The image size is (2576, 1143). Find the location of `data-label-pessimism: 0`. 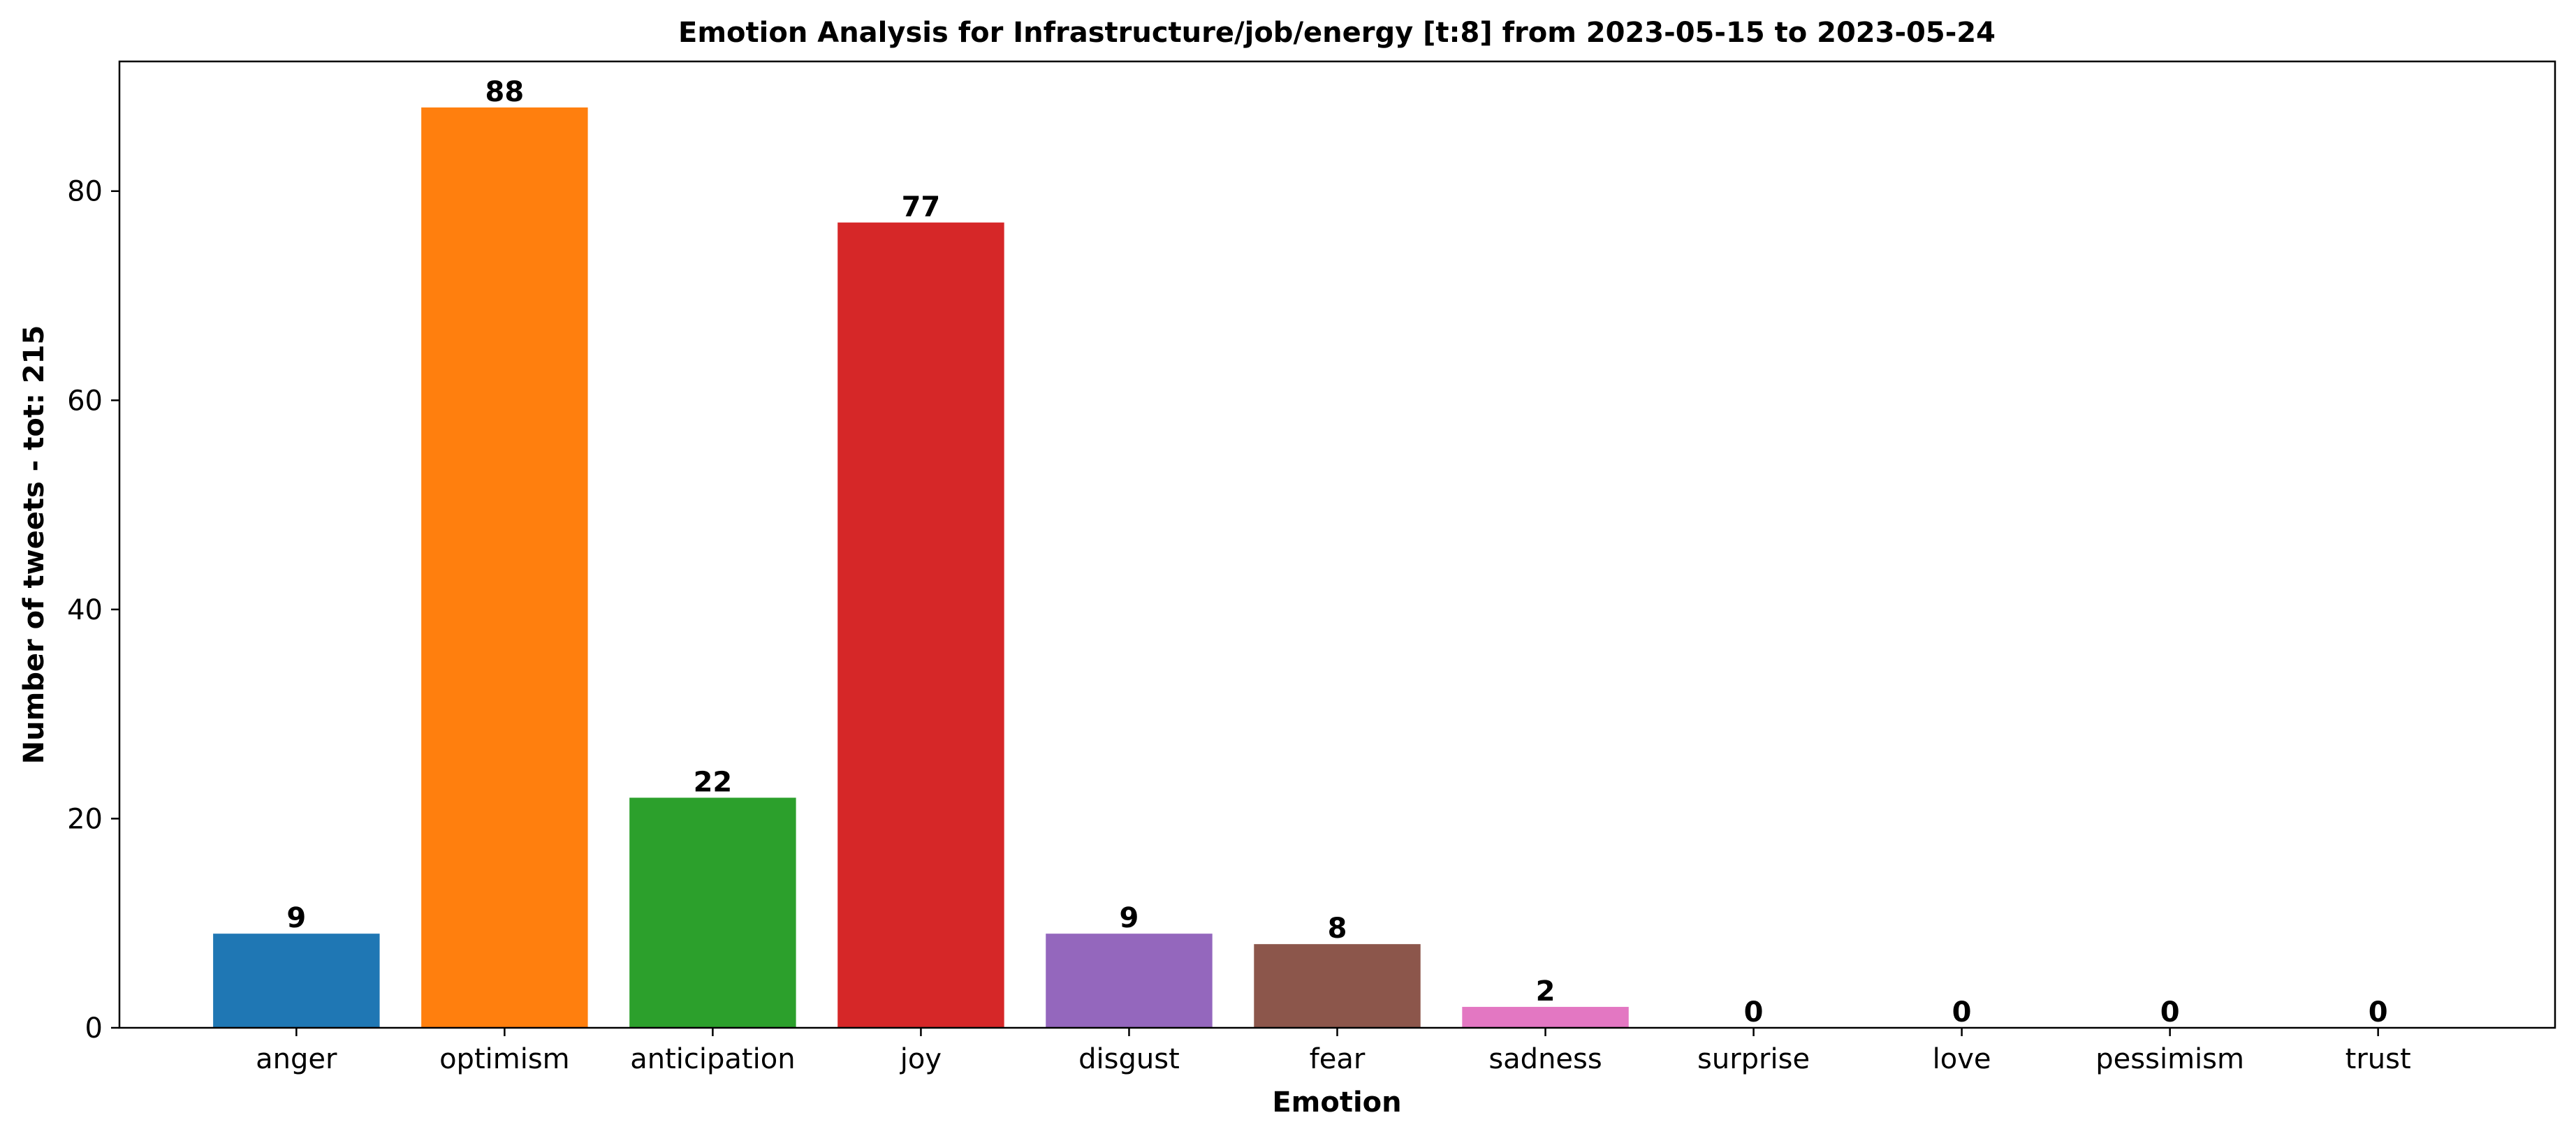

data-label-pessimism: 0 is located at coordinates (2170, 1012).